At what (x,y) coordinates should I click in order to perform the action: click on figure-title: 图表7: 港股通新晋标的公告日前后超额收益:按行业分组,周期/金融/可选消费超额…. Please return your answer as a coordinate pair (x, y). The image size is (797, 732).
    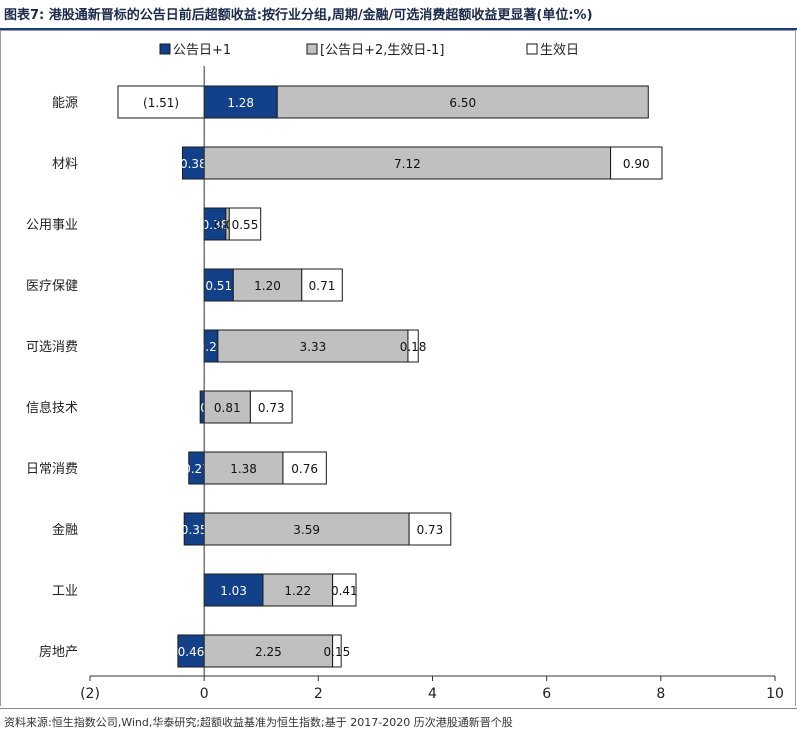
    Looking at the image, I should click on (298, 15).